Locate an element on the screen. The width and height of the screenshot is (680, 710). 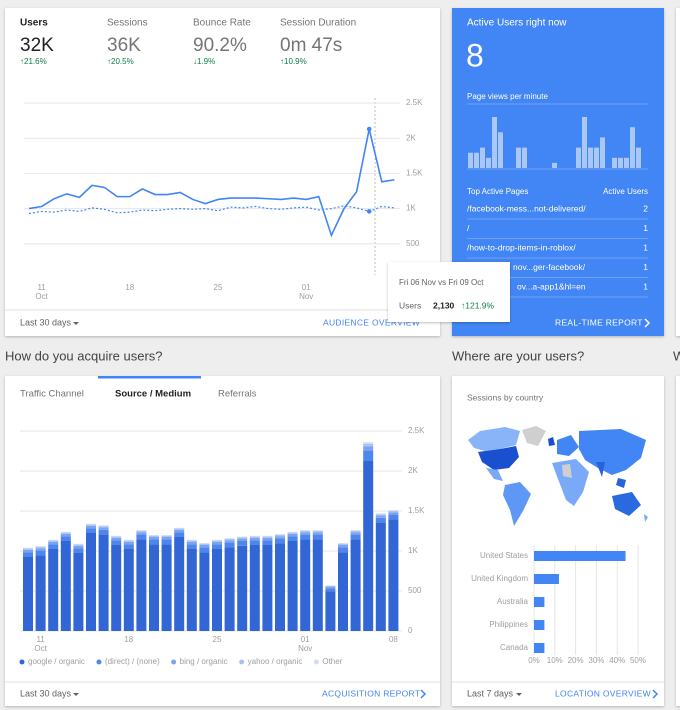
tooltip-title: Fri 06 Nov vs Fri 09 Oct is located at coordinates (441, 282).